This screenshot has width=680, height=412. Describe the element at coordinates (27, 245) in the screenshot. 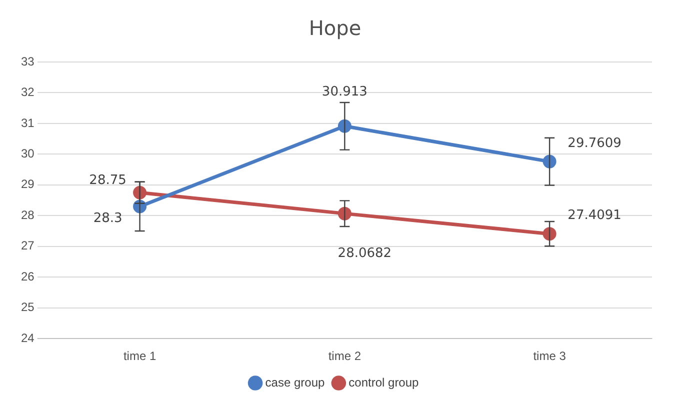

I see `y-tick-label: 27` at that location.